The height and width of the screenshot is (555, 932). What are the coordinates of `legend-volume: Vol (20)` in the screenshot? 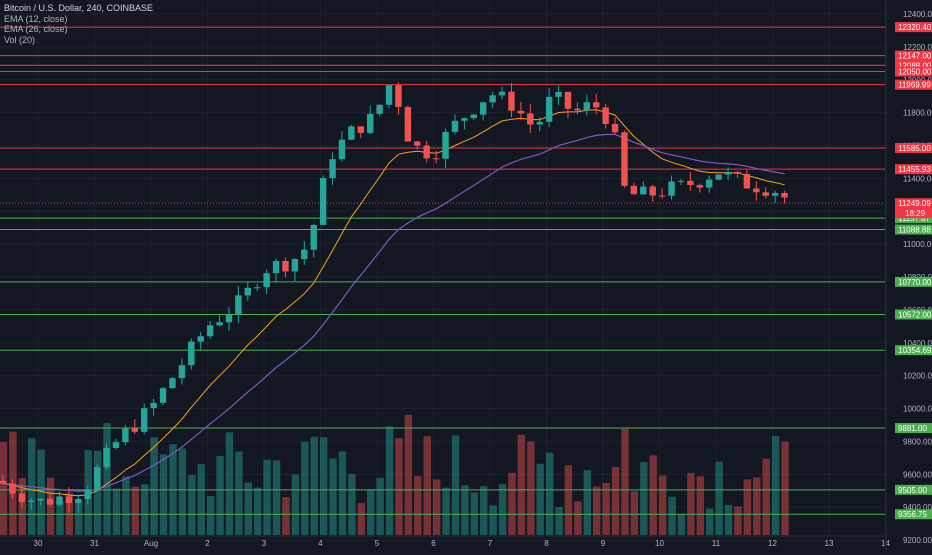 It's located at (20, 39).